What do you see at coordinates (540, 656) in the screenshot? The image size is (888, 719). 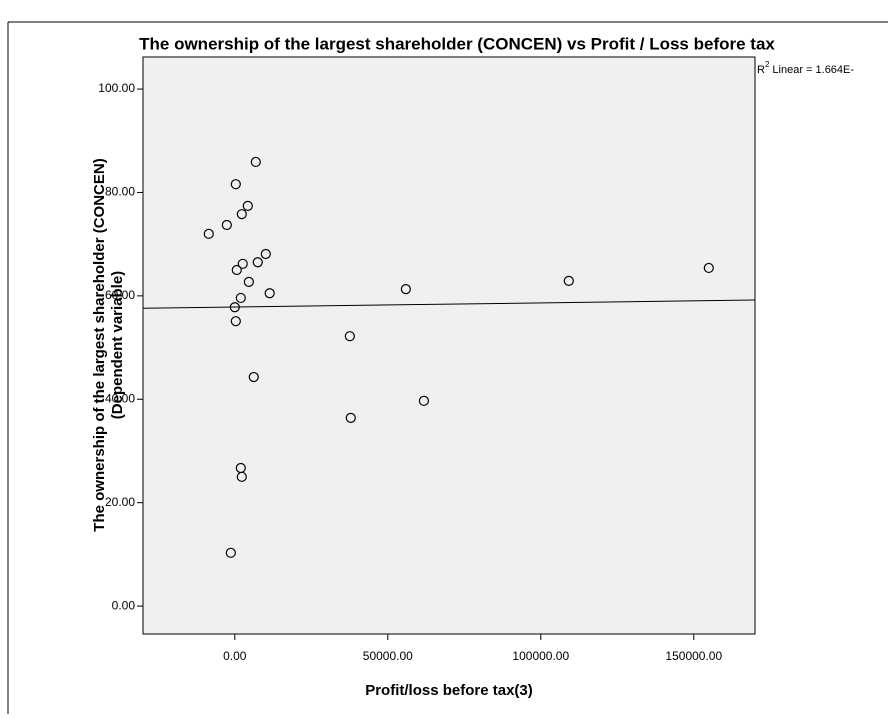 I see `x-tick-label: 100000.00` at bounding box center [540, 656].